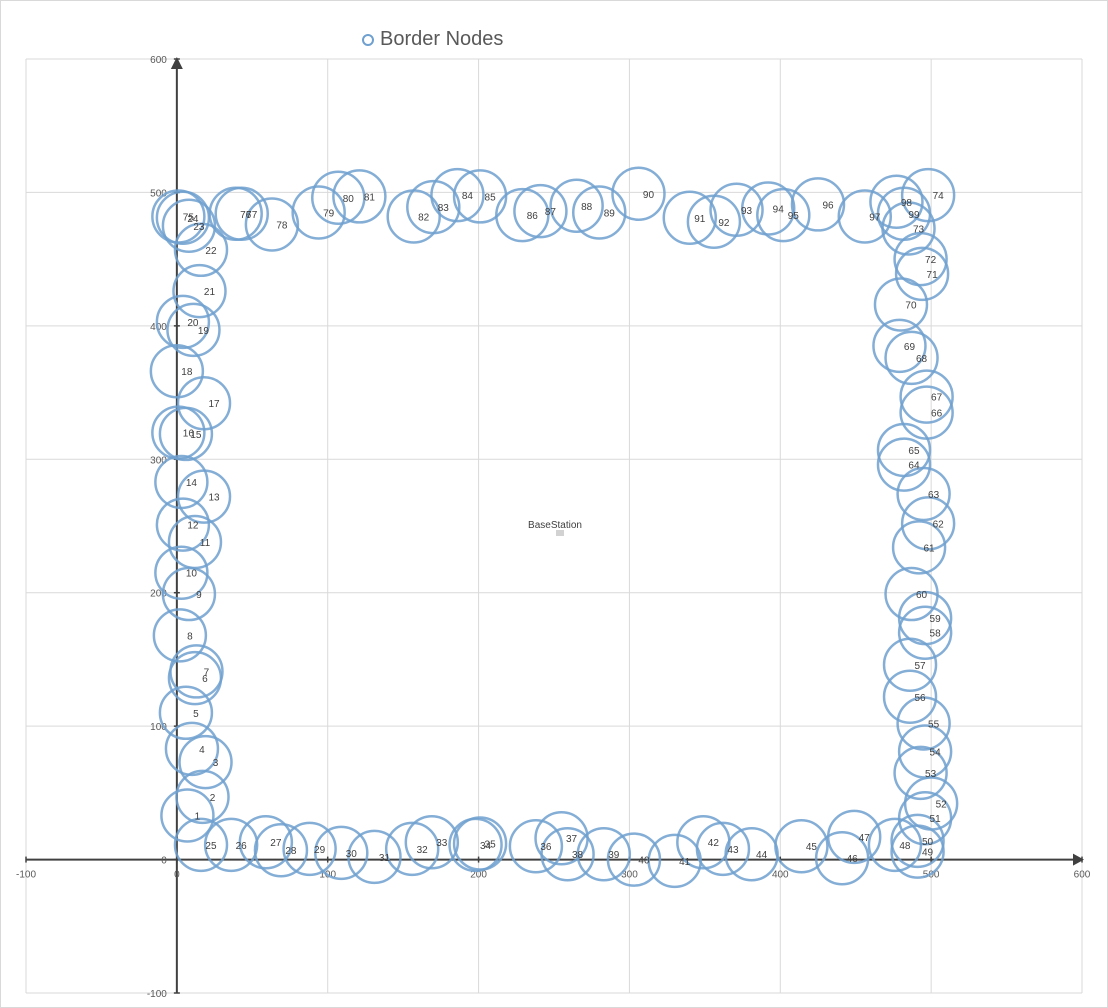  What do you see at coordinates (649, 195) in the screenshot?
I see `node-label: 90` at bounding box center [649, 195].